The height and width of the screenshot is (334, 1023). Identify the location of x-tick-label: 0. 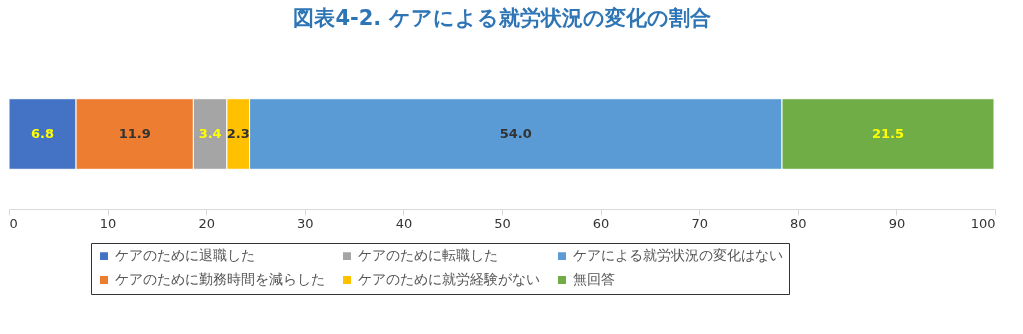
(13, 223).